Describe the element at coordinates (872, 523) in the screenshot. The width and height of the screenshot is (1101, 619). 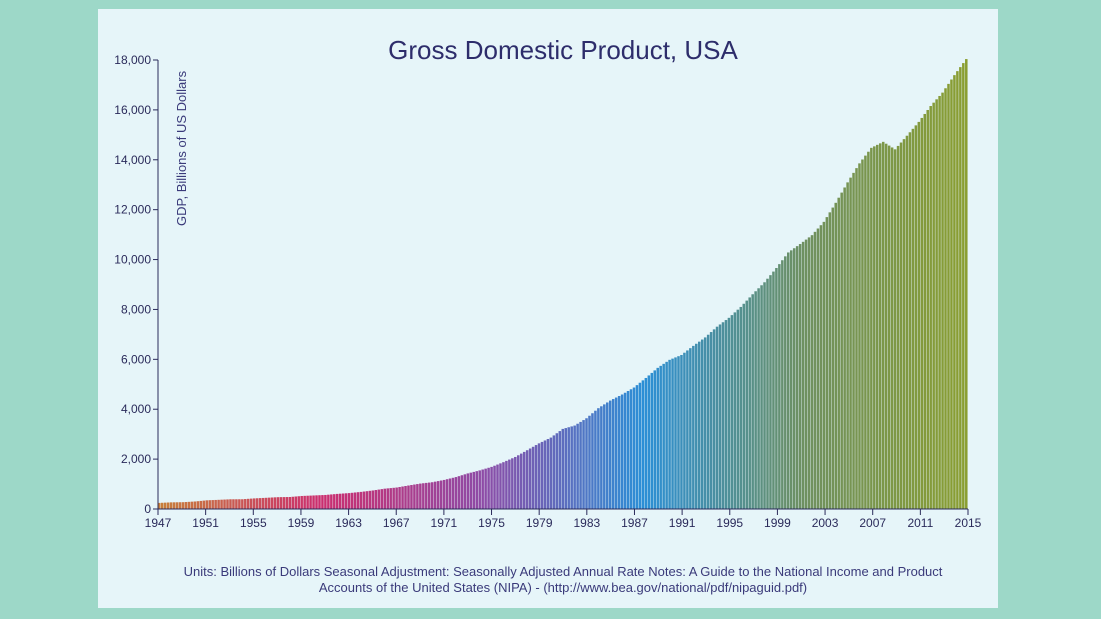
I see `x-tick-label: 2007` at that location.